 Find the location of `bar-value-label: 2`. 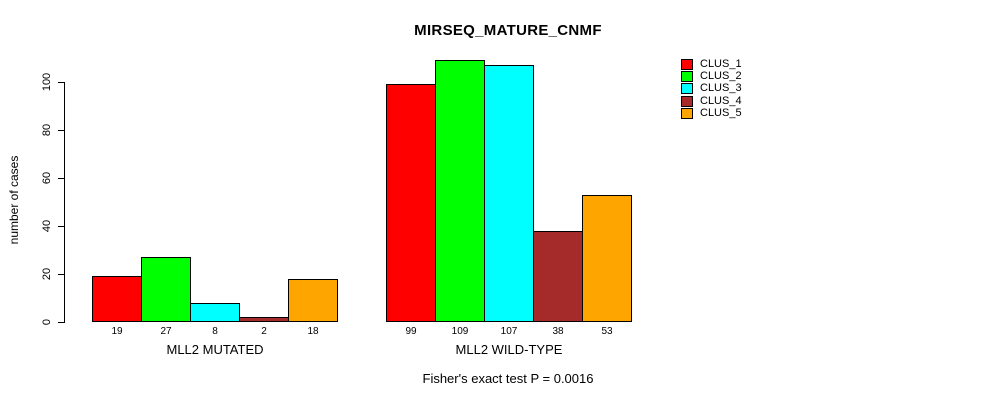

bar-value-label: 2 is located at coordinates (264, 331).